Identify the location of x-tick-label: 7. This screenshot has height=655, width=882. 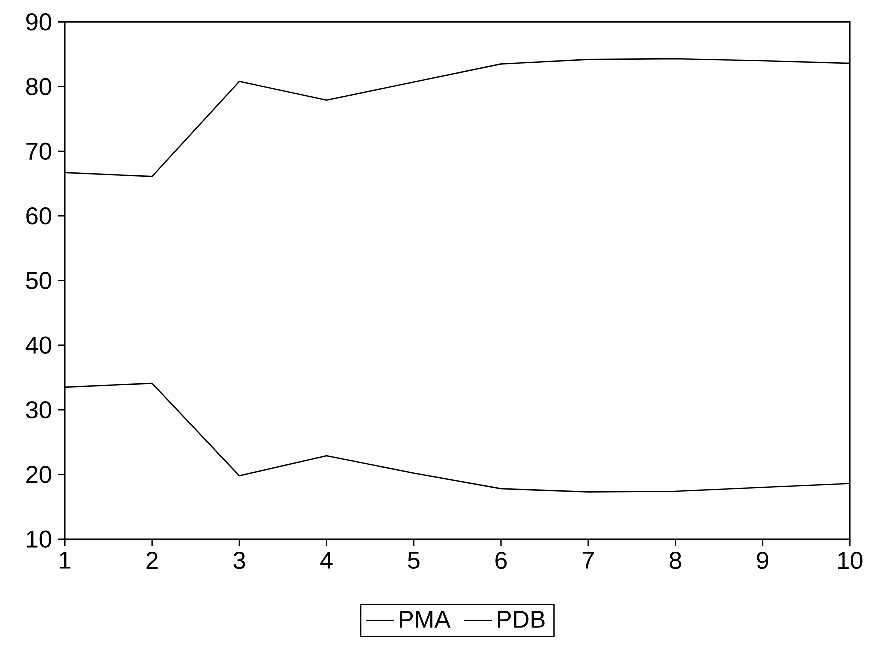
(588, 560).